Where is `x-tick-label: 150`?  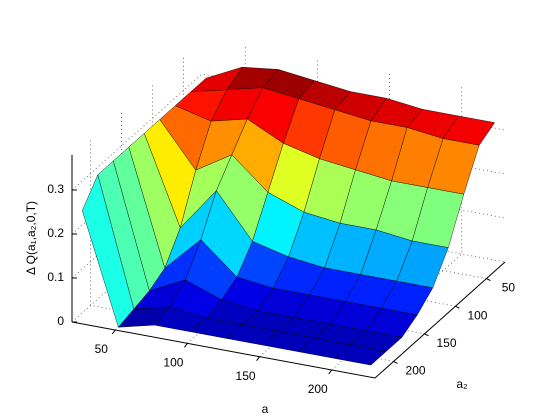 x-tick-label: 150 is located at coordinates (246, 376).